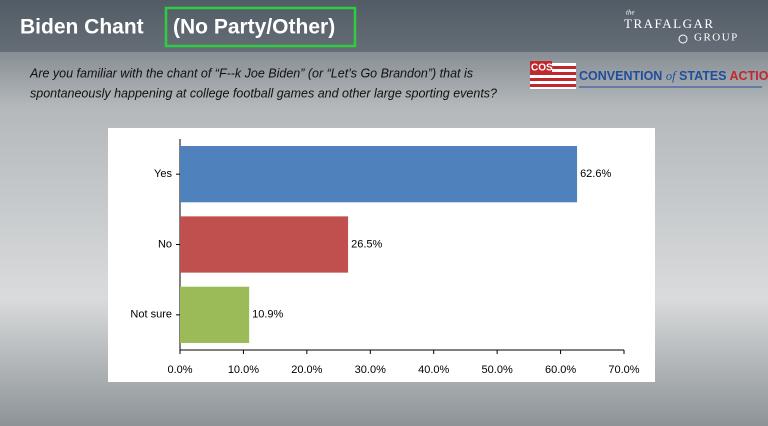  I want to click on cos-mark: COS, so click(542, 68).